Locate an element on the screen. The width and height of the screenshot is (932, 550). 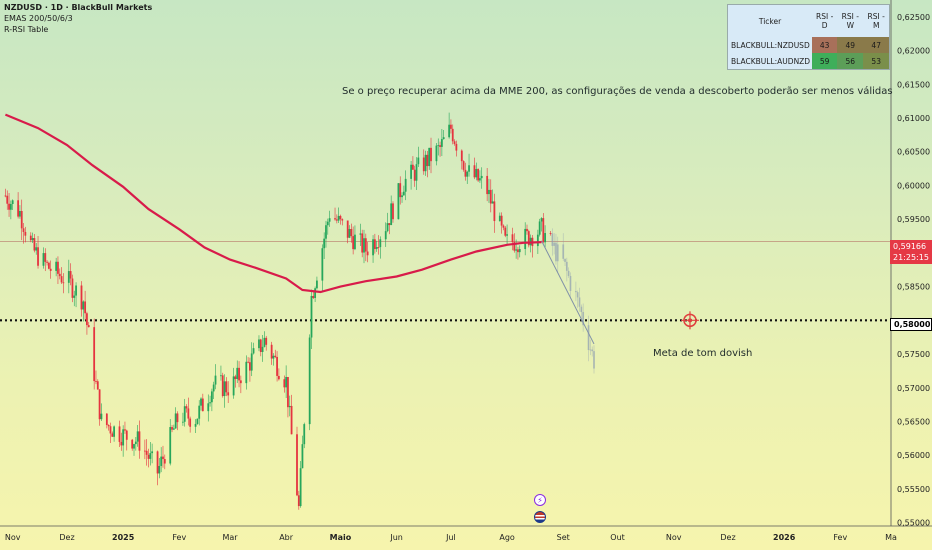
target-price-tag: 0,58000 is located at coordinates (911, 324).